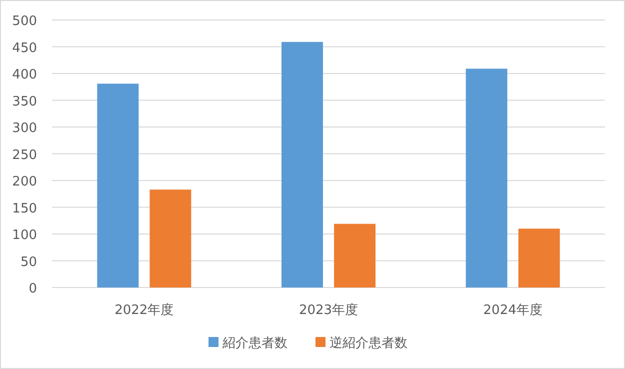 The height and width of the screenshot is (369, 625). Describe the element at coordinates (24, 75) in the screenshot. I see `y-tick-label: 400` at that location.